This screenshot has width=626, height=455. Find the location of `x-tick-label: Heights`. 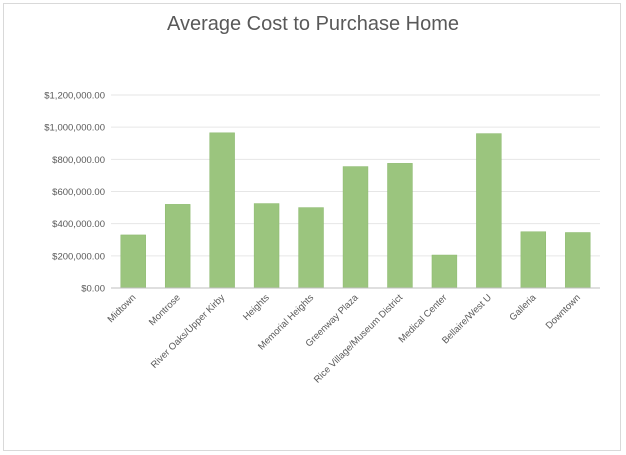

x-tick-label: Heights is located at coordinates (256, 307).